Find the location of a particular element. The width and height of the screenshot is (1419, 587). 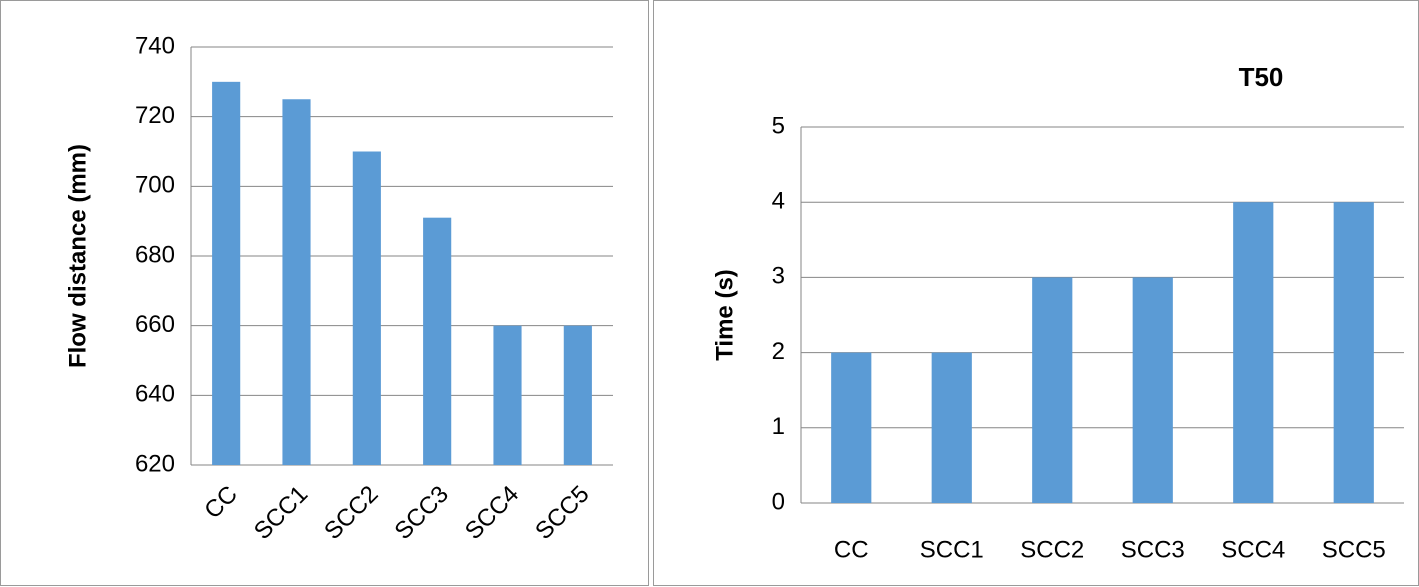

y-tick-labels: 620 640 660 680 700 720 740 is located at coordinates (155, 254).